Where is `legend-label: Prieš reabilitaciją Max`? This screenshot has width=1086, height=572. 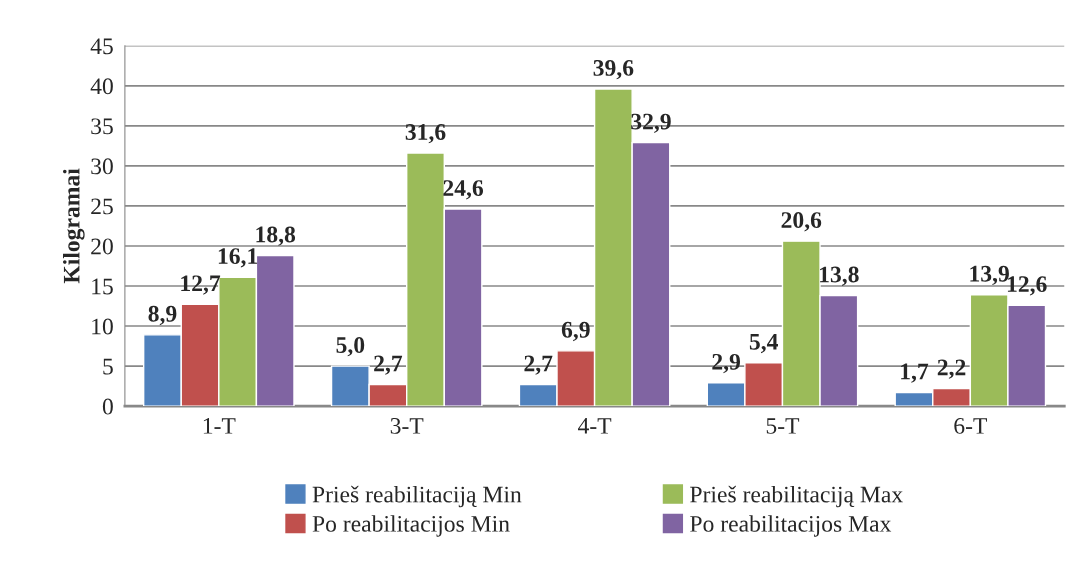
legend-label: Prieš reabilitaciją Max is located at coordinates (796, 496).